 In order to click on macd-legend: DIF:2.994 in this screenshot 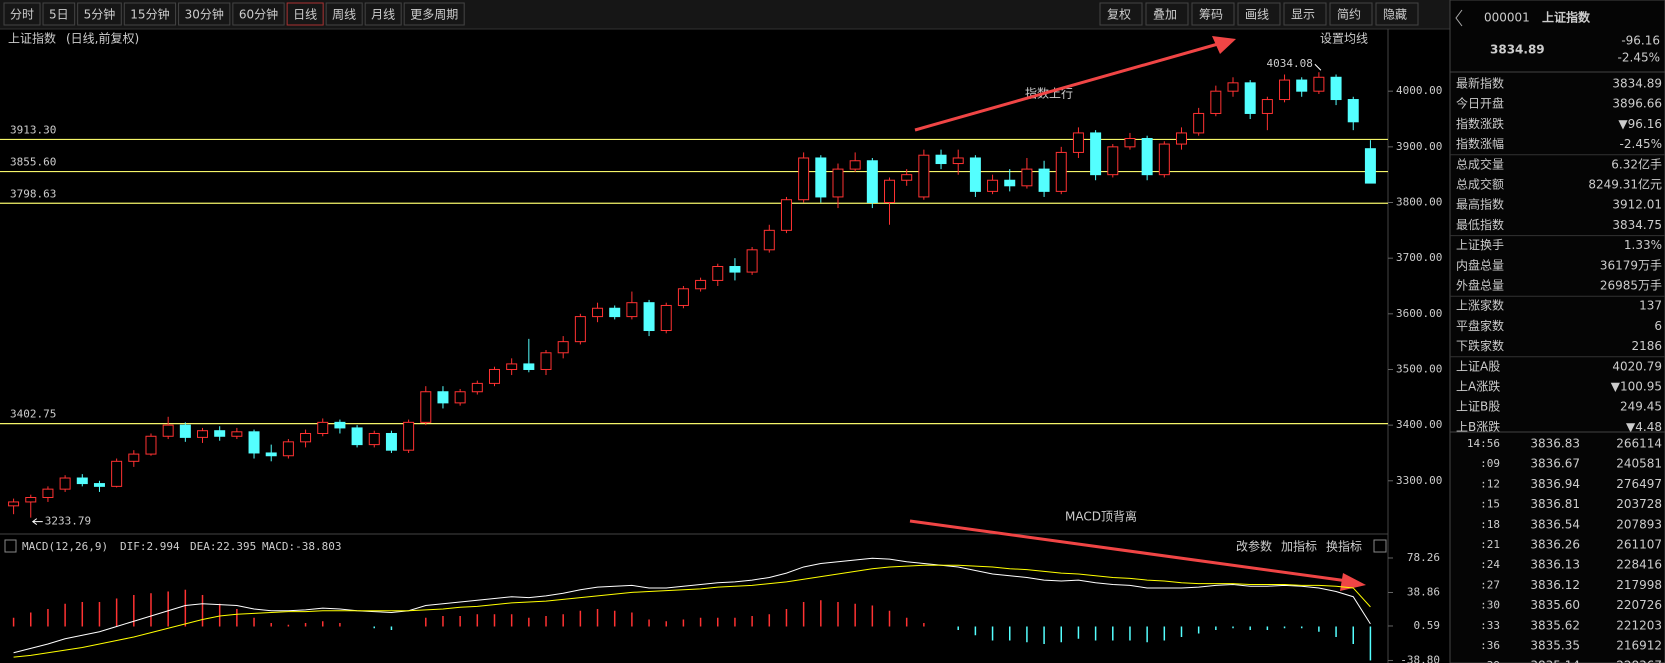, I will do `click(150, 546)`.